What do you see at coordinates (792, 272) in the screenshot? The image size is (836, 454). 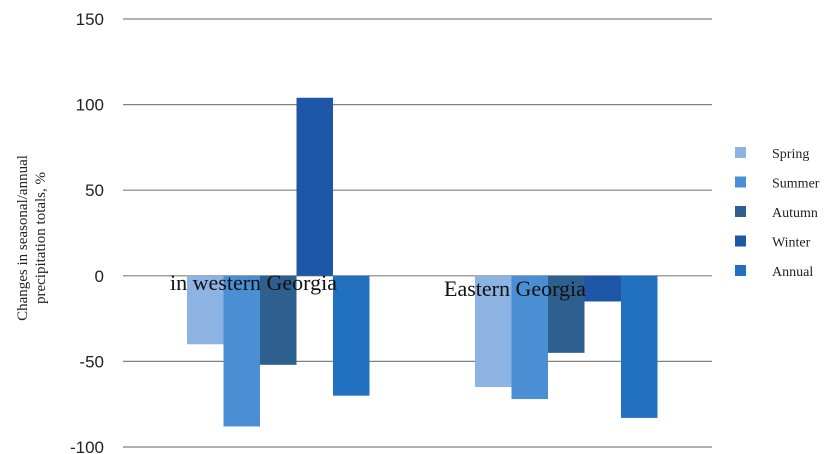 I see `legend-label: Annual` at bounding box center [792, 272].